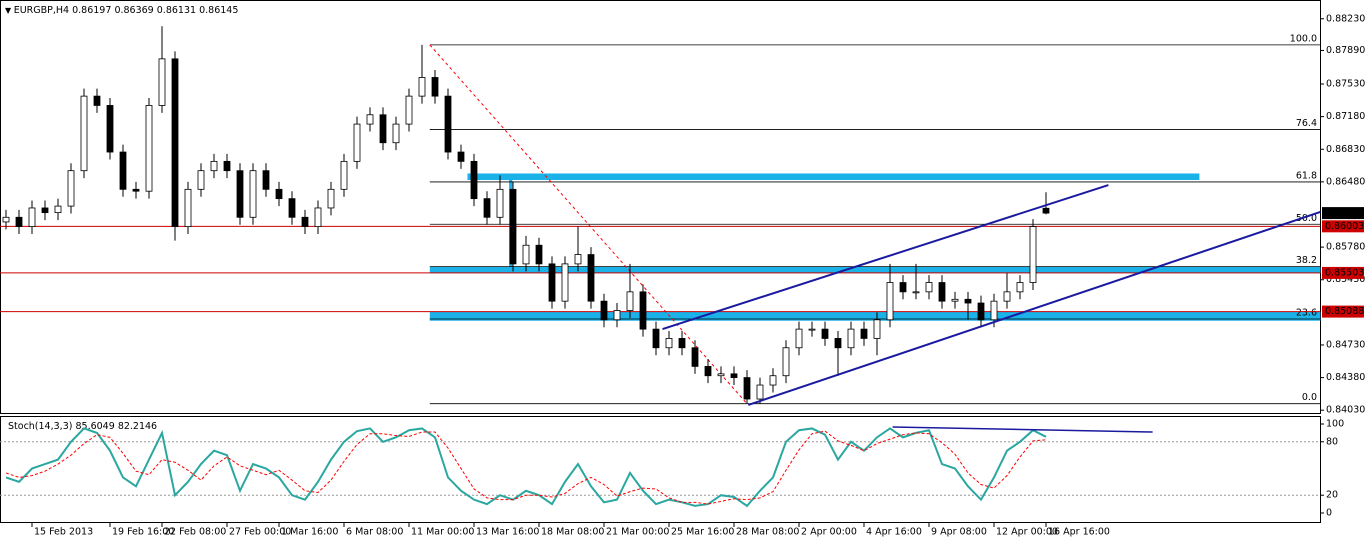 The height and width of the screenshot is (541, 1365). I want to click on level-label: 0.85503, so click(1344, 272).